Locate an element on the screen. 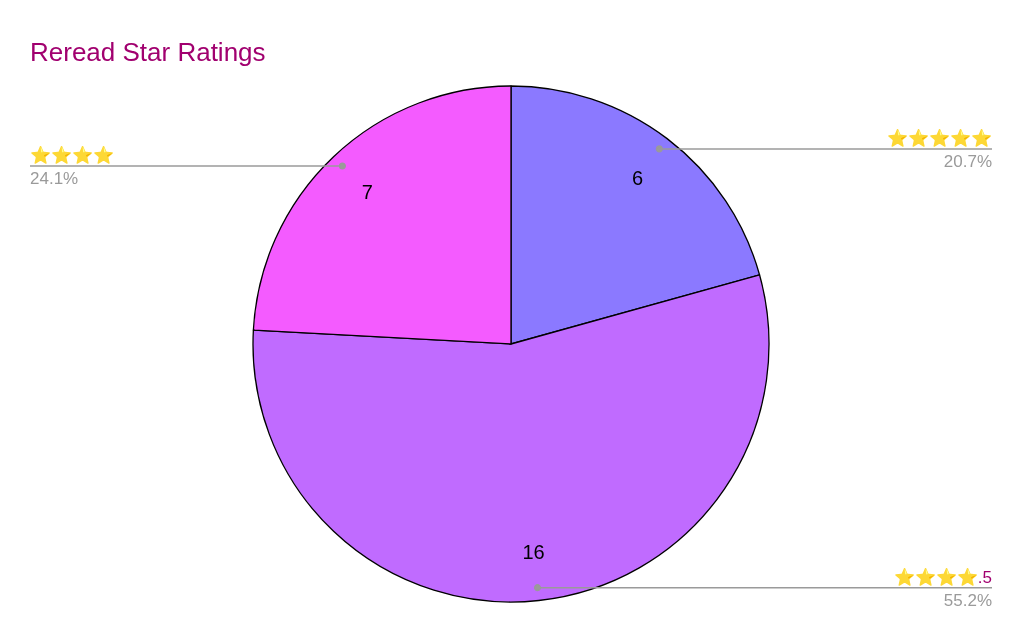  slice-label: ⭐⭐⭐⭐.5 is located at coordinates (942, 577).